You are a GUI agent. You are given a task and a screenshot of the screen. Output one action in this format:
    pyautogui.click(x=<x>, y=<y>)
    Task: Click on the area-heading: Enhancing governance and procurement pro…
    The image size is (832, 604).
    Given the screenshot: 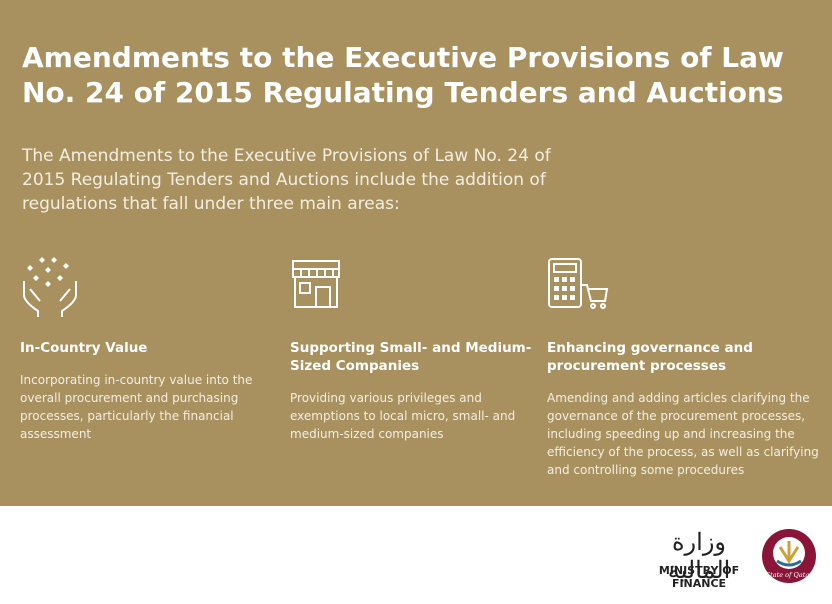 What is the action you would take?
    pyautogui.click(x=650, y=357)
    